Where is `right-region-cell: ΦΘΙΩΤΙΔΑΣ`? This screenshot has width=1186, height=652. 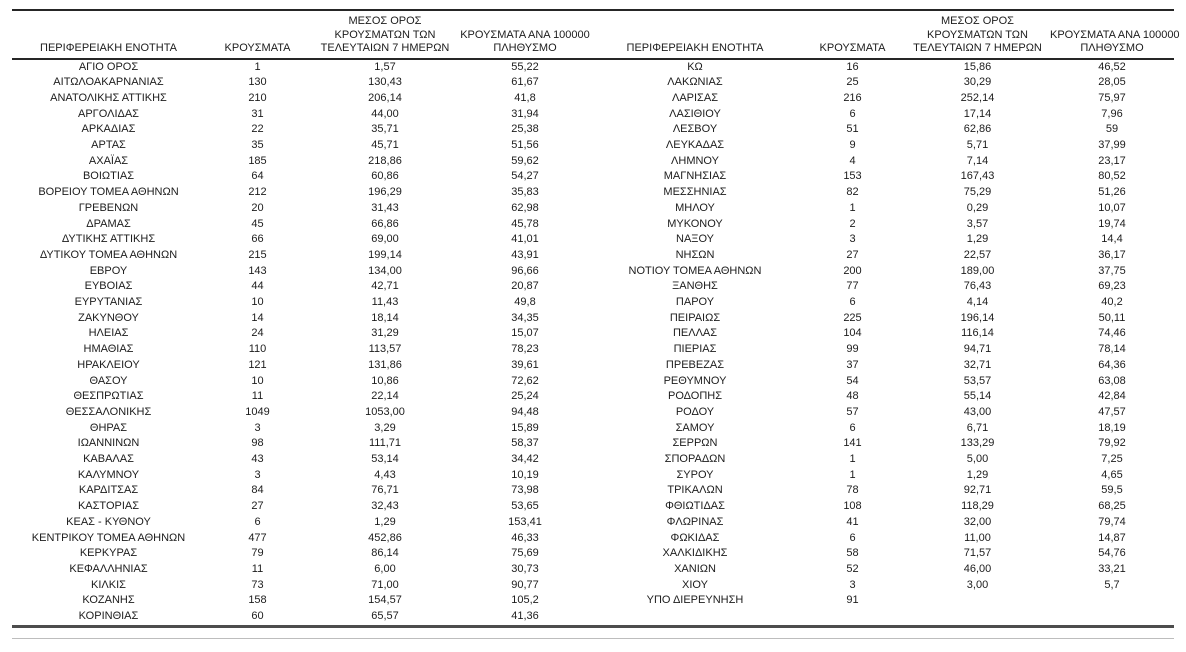
right-region-cell: ΦΘΙΩΤΙΔΑΣ is located at coordinates (695, 506).